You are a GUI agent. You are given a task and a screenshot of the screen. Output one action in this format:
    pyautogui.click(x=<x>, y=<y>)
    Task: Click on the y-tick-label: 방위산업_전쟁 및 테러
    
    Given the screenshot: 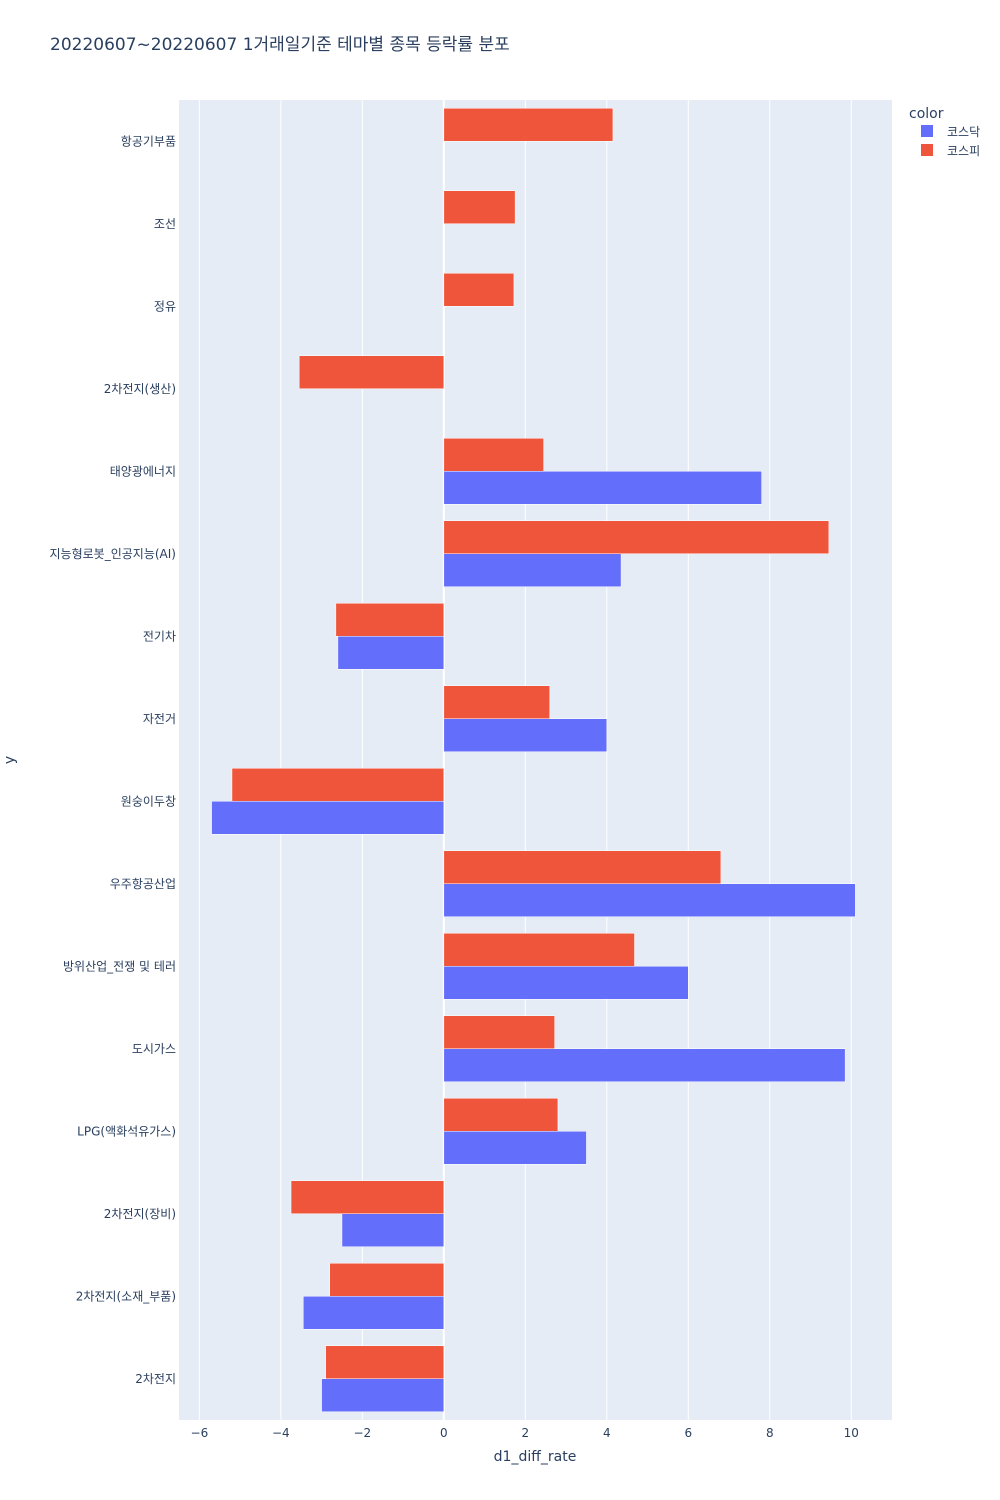 What is the action you would take?
    pyautogui.click(x=119, y=966)
    